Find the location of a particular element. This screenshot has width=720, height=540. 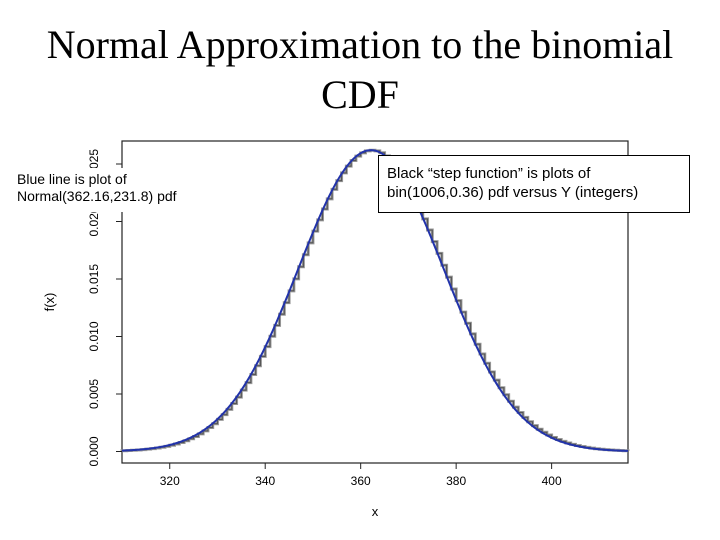

y-tick-label: 0.005 is located at coordinates (94, 394).